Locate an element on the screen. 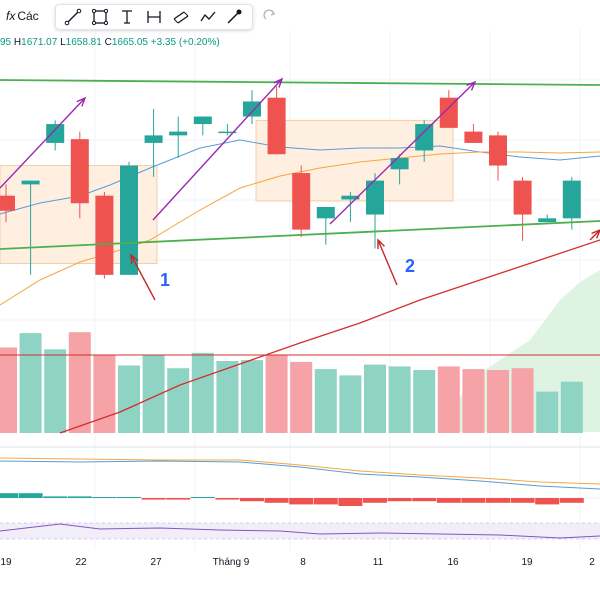 This screenshot has height=600, width=600. red-arrow-2-head is located at coordinates (381, 244).